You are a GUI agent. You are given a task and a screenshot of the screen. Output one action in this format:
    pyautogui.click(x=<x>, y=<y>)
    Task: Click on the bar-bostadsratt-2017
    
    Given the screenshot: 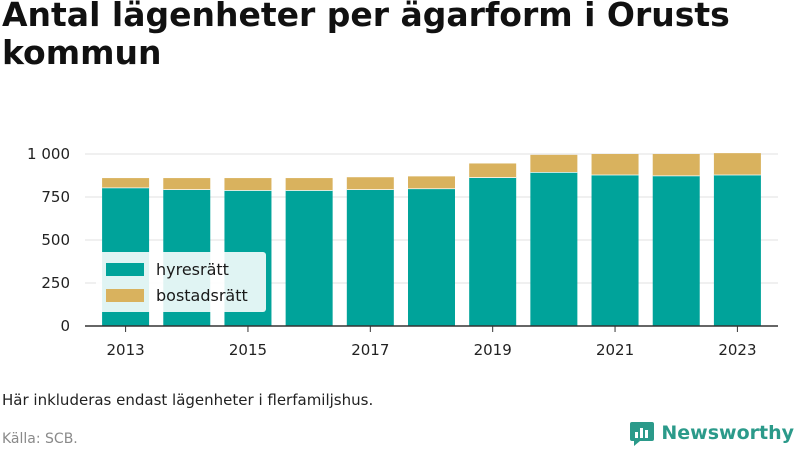 What is the action you would take?
    pyautogui.click(x=370, y=183)
    